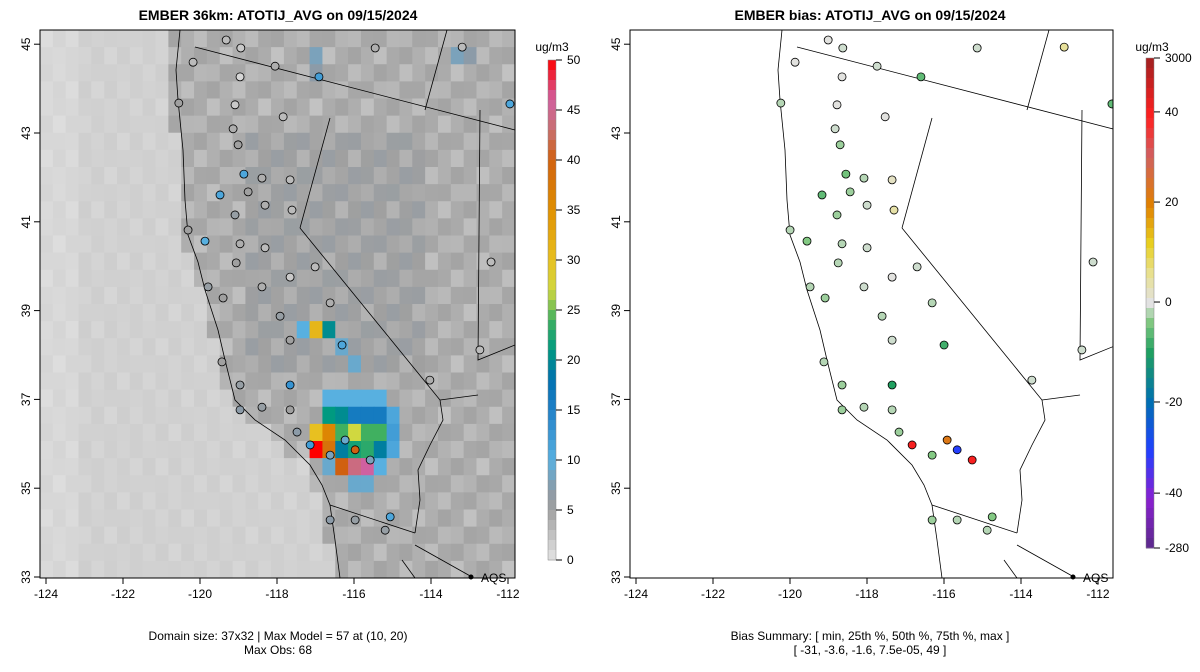 The image size is (1200, 672). Describe the element at coordinates (636, 594) in the screenshot. I see `x-tick-label: -124` at that location.